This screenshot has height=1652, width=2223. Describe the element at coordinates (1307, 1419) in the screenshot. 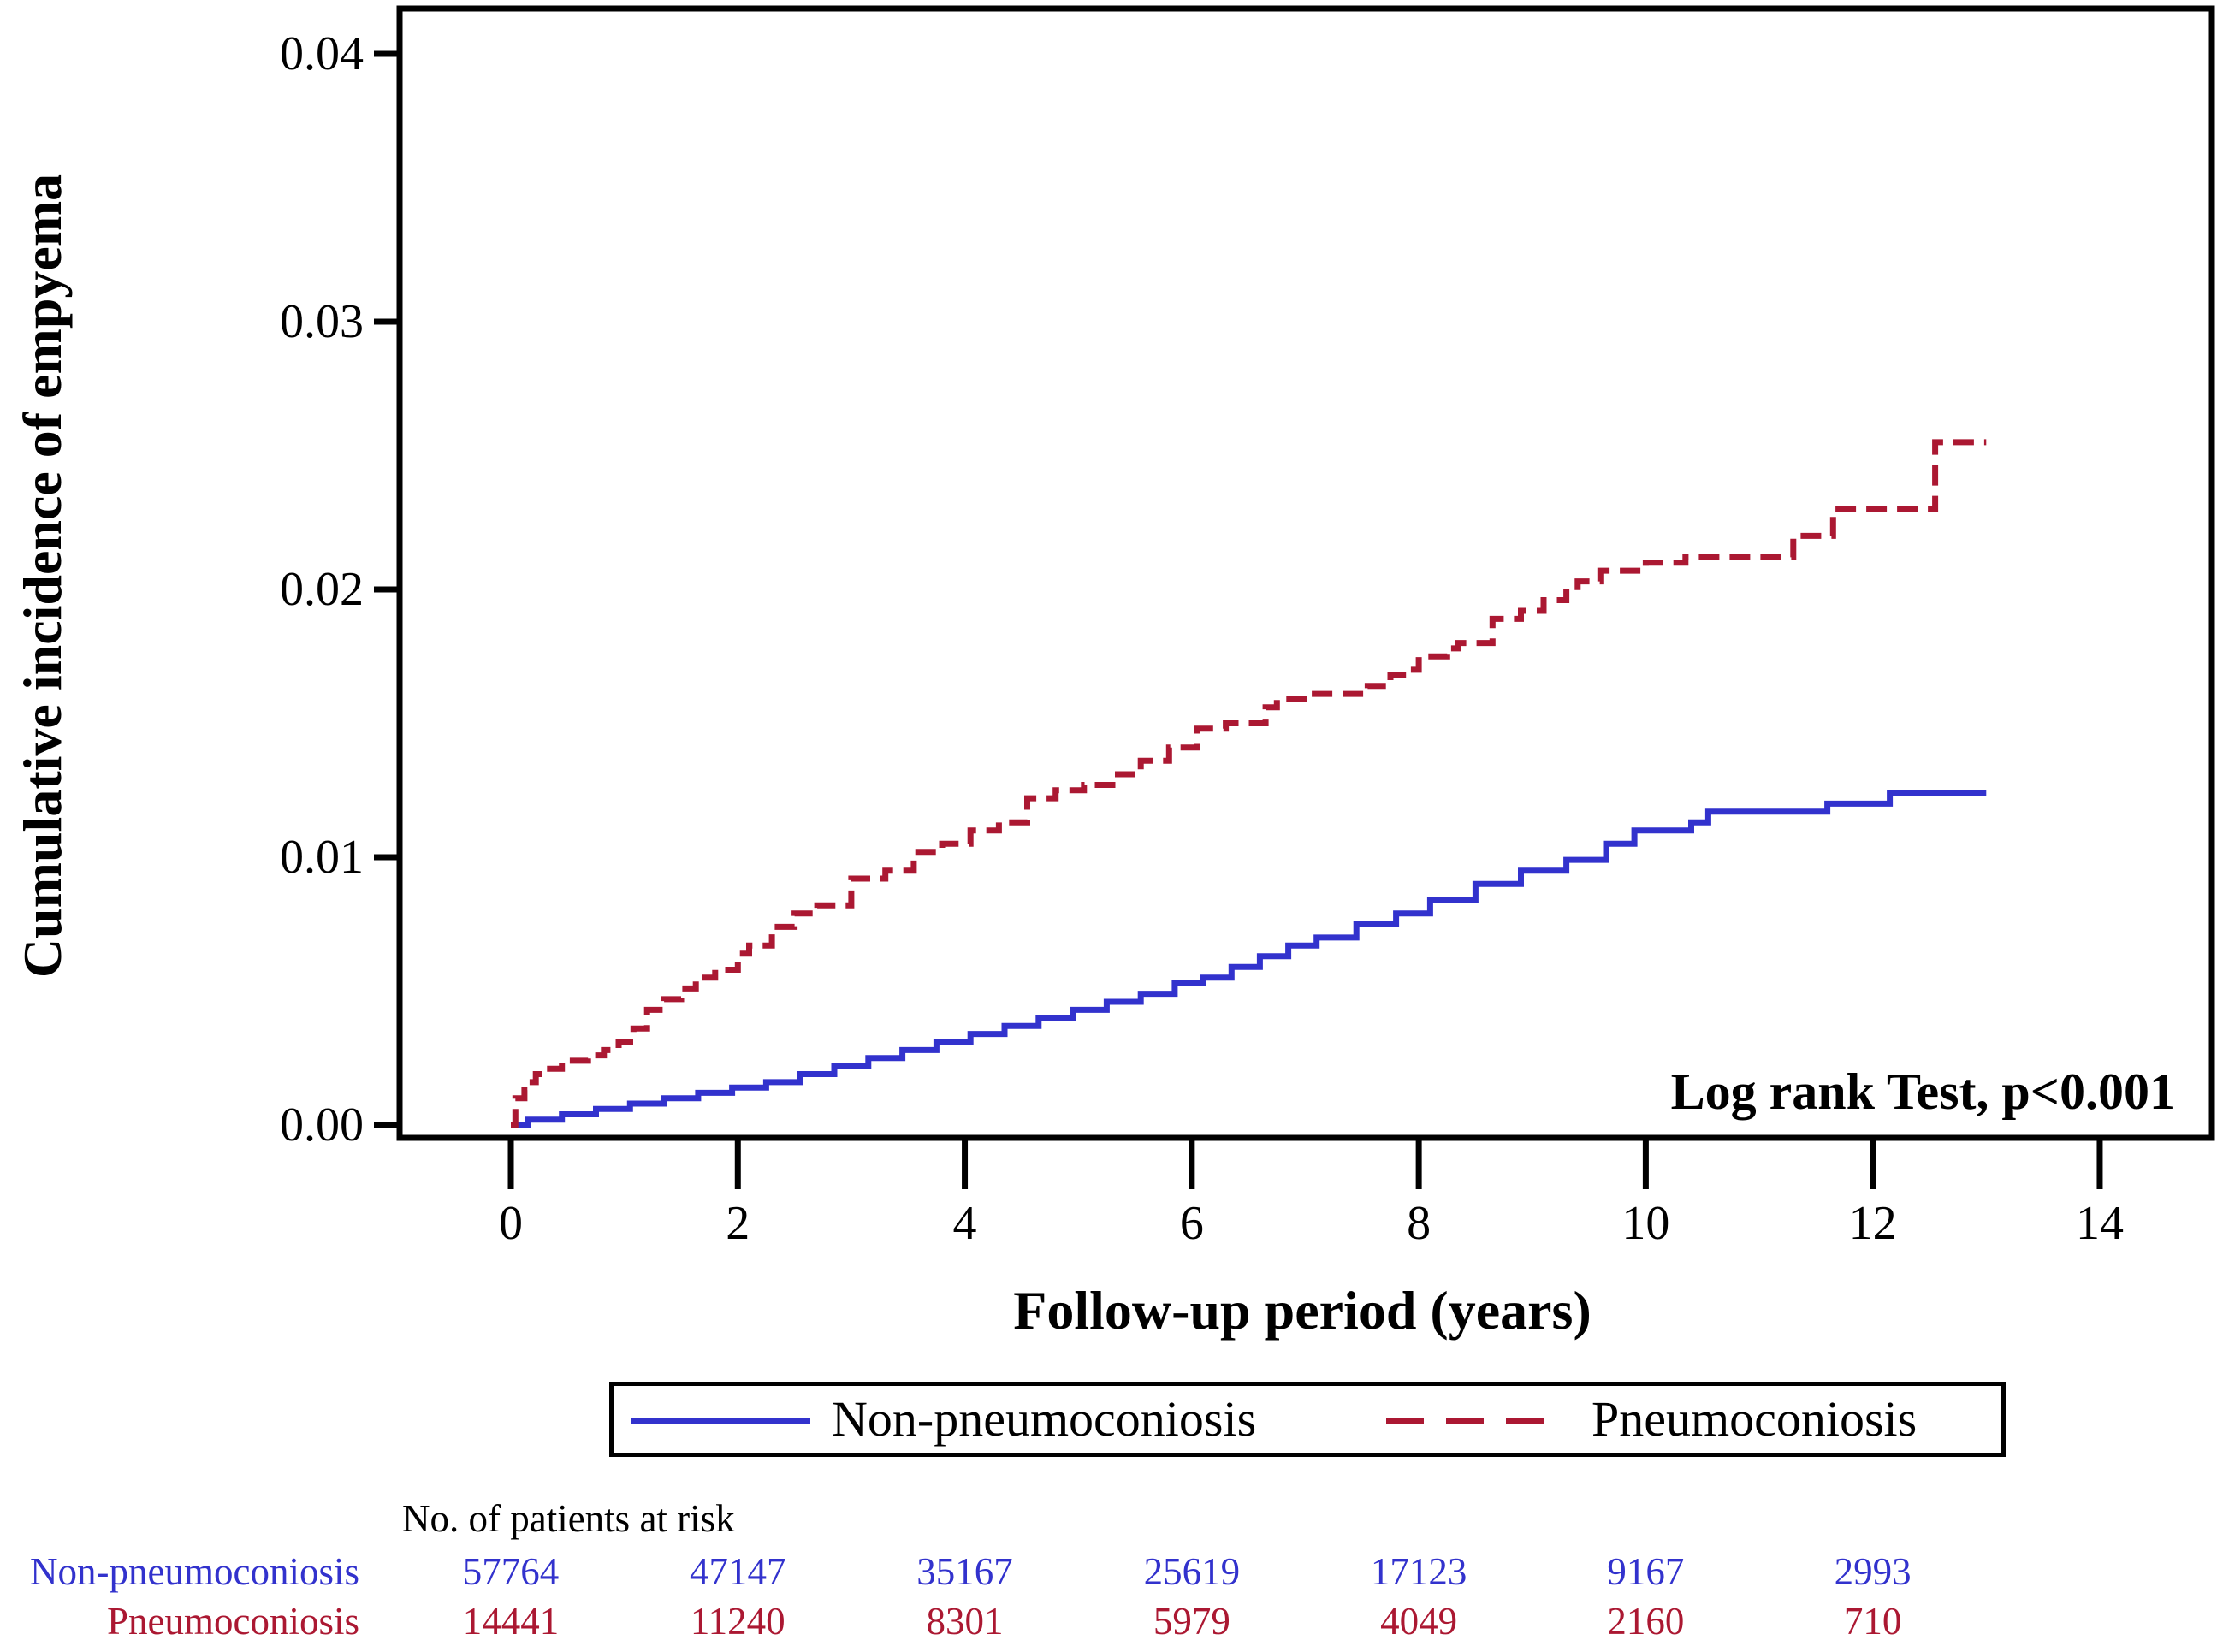

I see `legend-box: Non-pneumoconiosis Pneumoconiosis` at that location.